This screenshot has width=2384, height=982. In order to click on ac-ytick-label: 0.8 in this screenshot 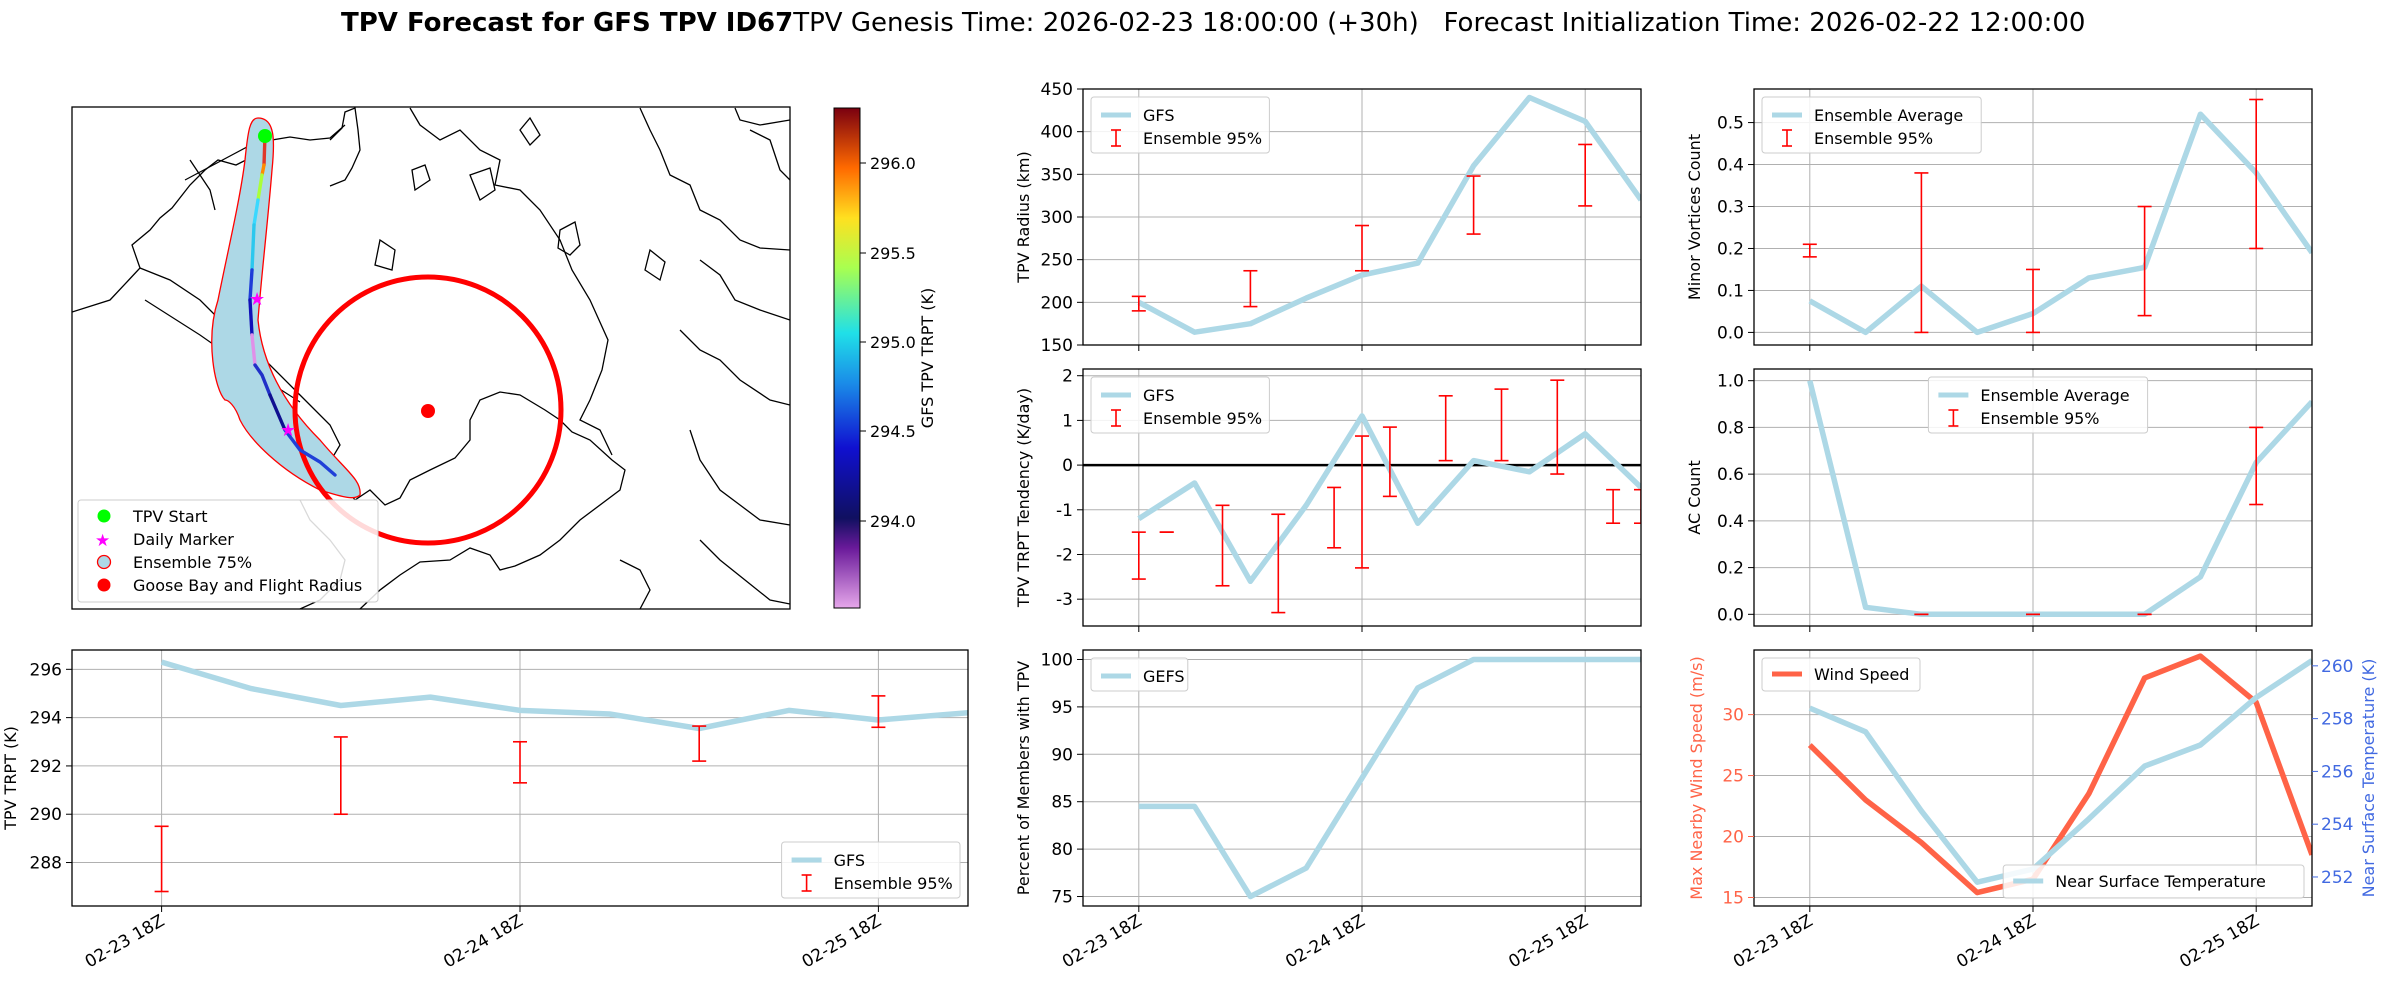, I will do `click(1730, 428)`.